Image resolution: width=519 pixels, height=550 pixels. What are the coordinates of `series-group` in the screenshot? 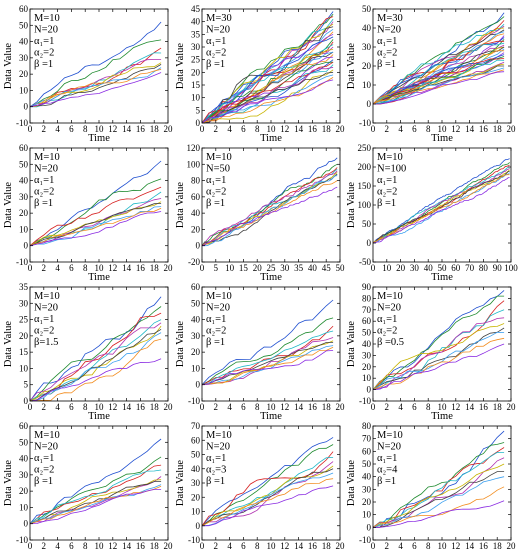 It's located at (439, 340).